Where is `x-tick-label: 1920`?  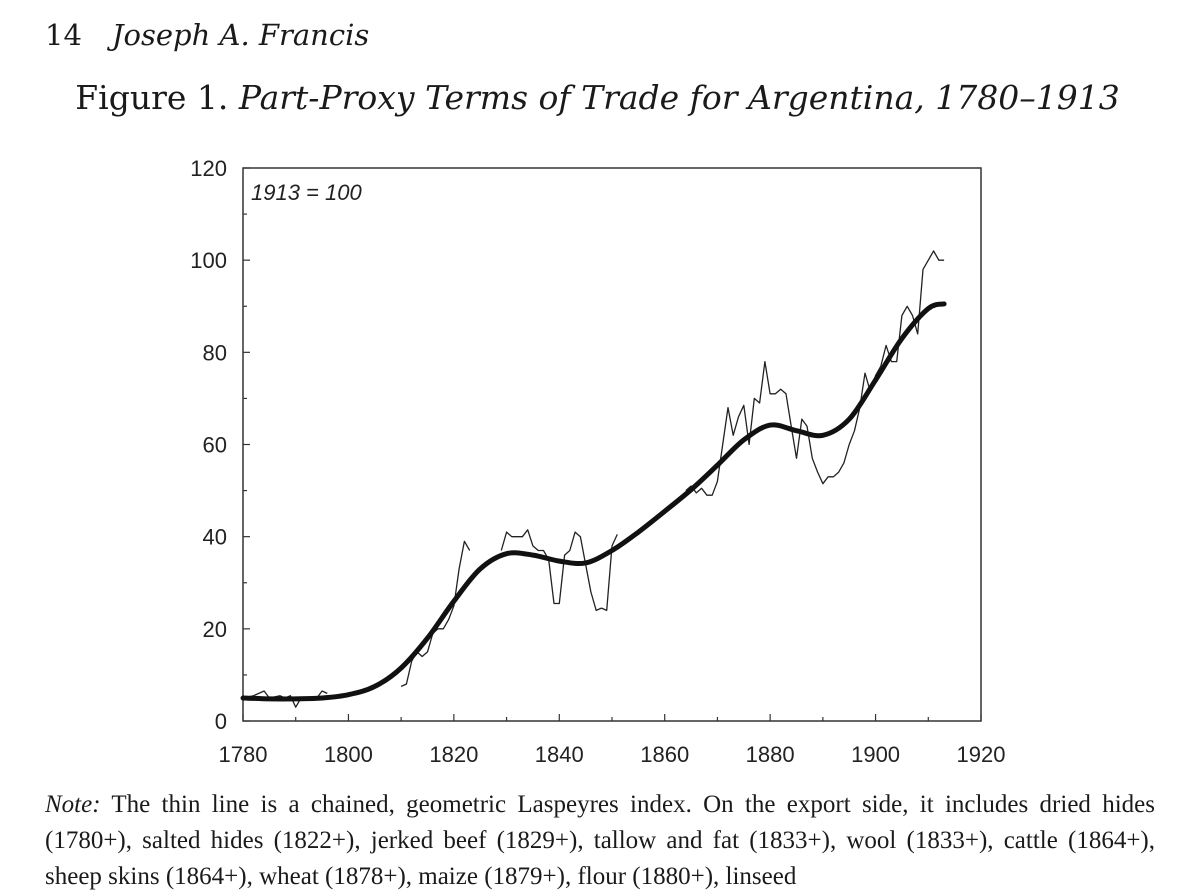 x-tick-label: 1920 is located at coordinates (981, 754).